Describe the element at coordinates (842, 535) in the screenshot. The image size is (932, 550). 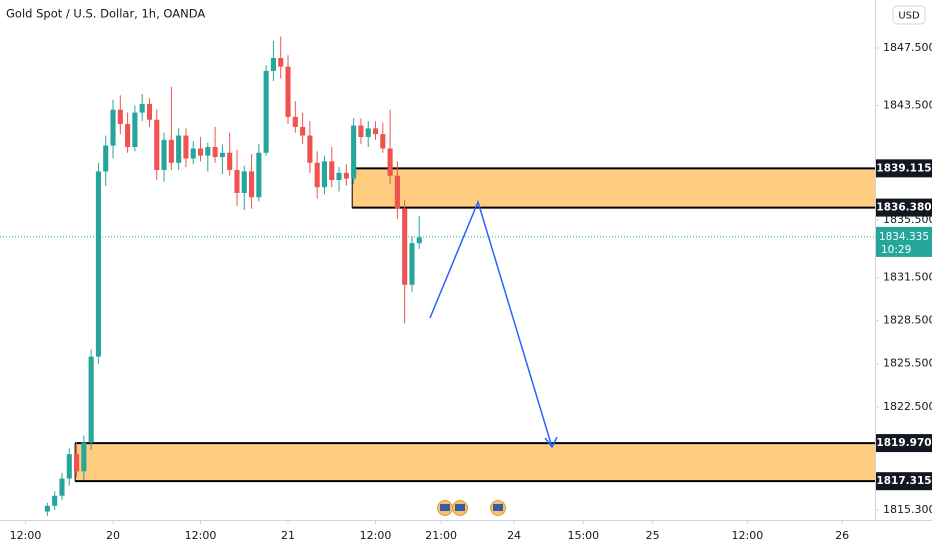
I see `x-tick-label: 26` at that location.